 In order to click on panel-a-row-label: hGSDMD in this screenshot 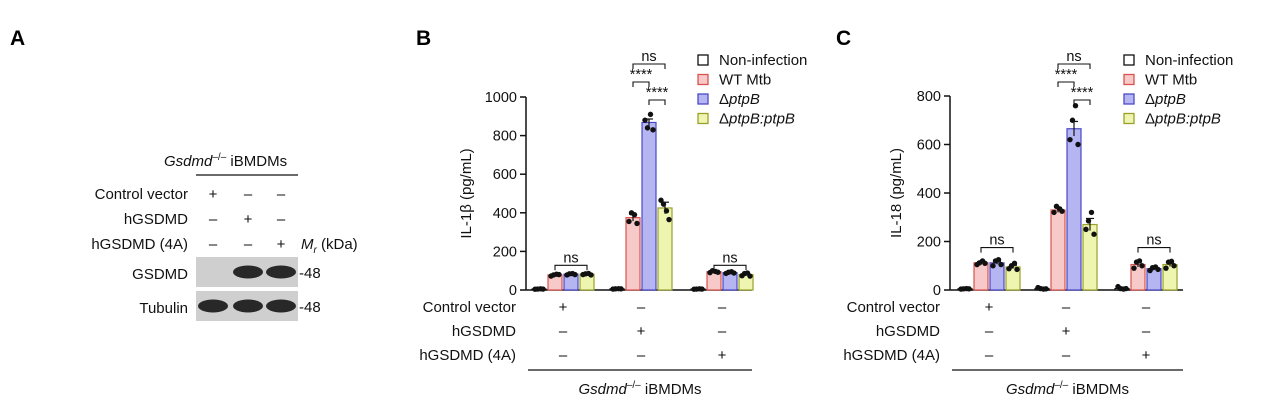, I will do `click(156, 219)`.